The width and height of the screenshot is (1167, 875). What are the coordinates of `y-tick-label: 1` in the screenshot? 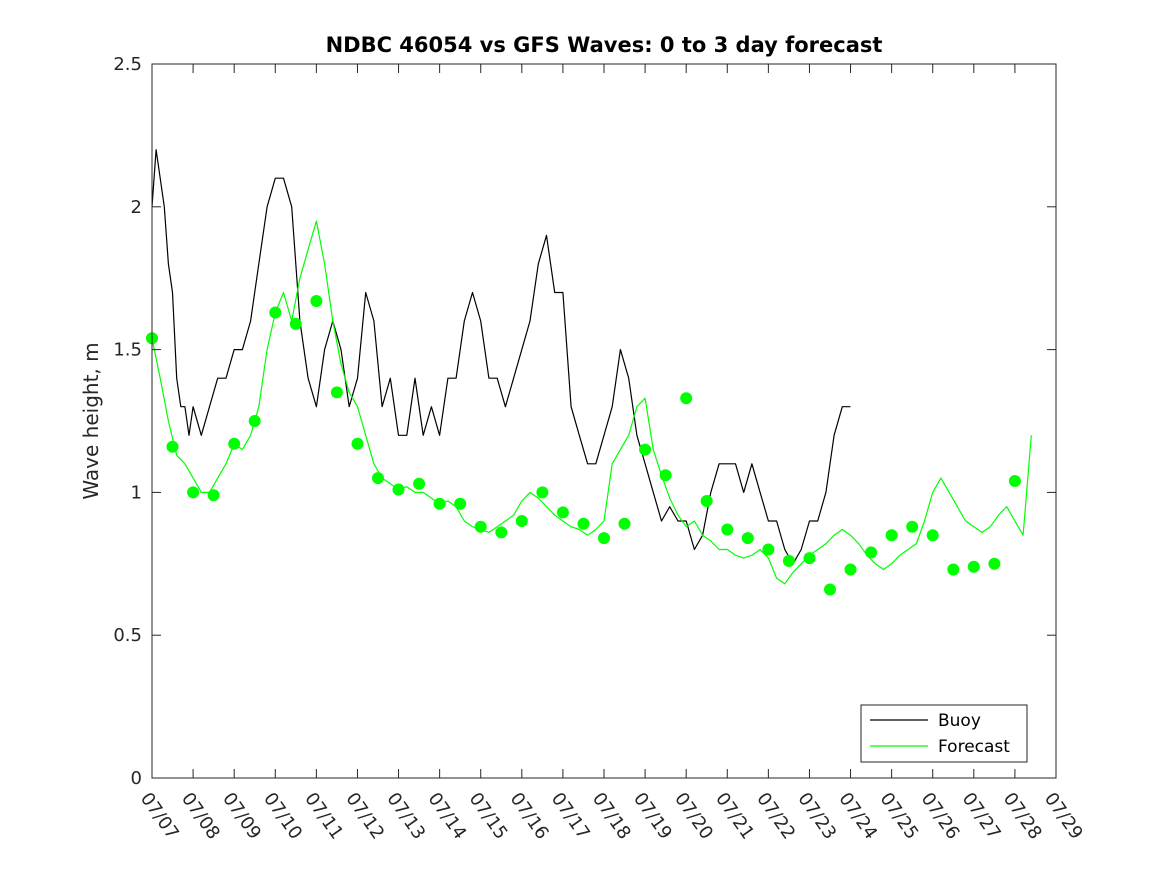 It's located at (136, 492).